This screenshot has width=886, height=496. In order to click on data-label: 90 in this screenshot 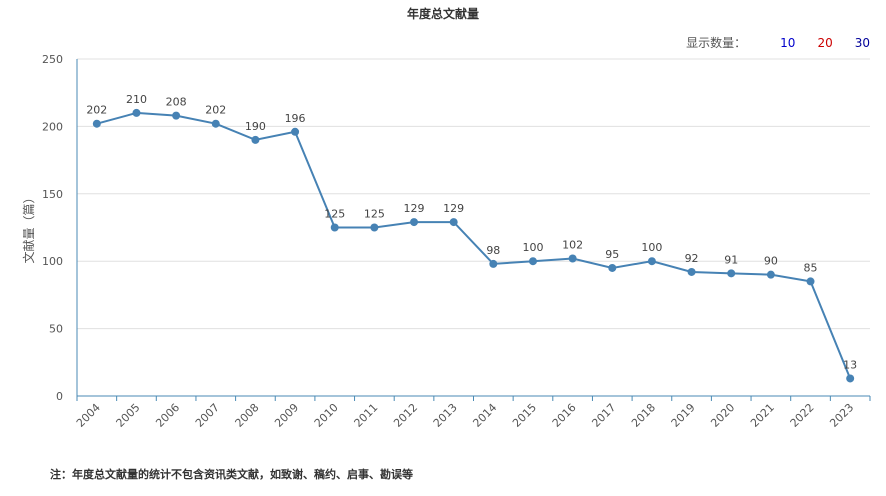, I will do `click(771, 261)`.